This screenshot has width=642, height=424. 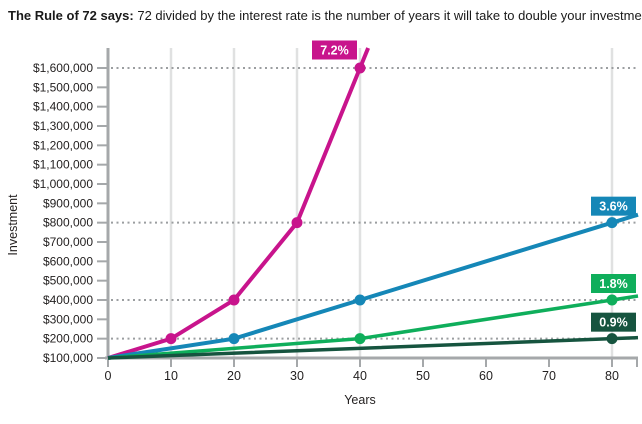 What do you see at coordinates (68, 339) in the screenshot?
I see `y-tick-label: $200,000` at bounding box center [68, 339].